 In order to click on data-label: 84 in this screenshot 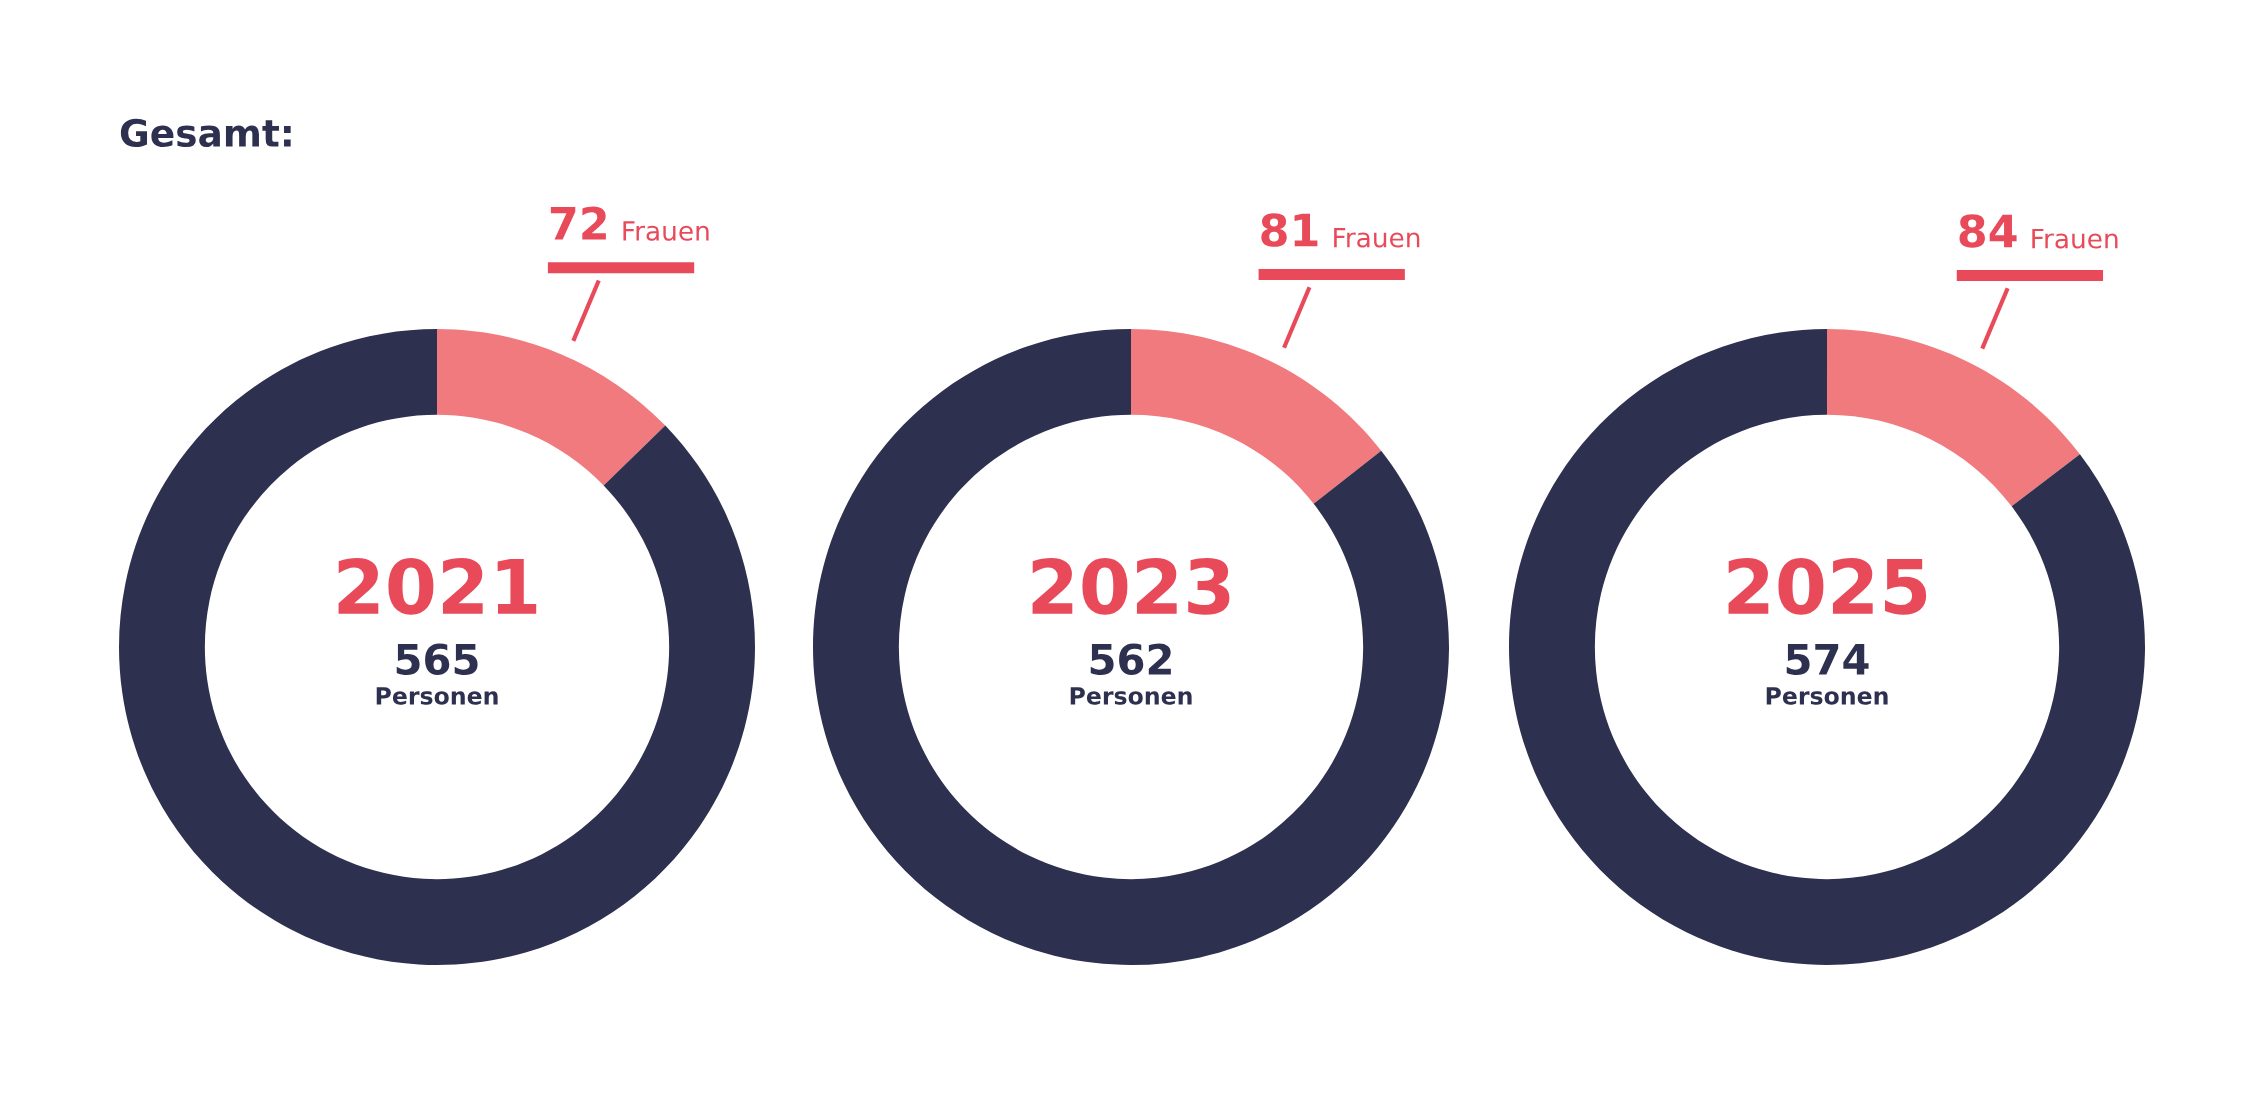, I will do `click(1988, 231)`.